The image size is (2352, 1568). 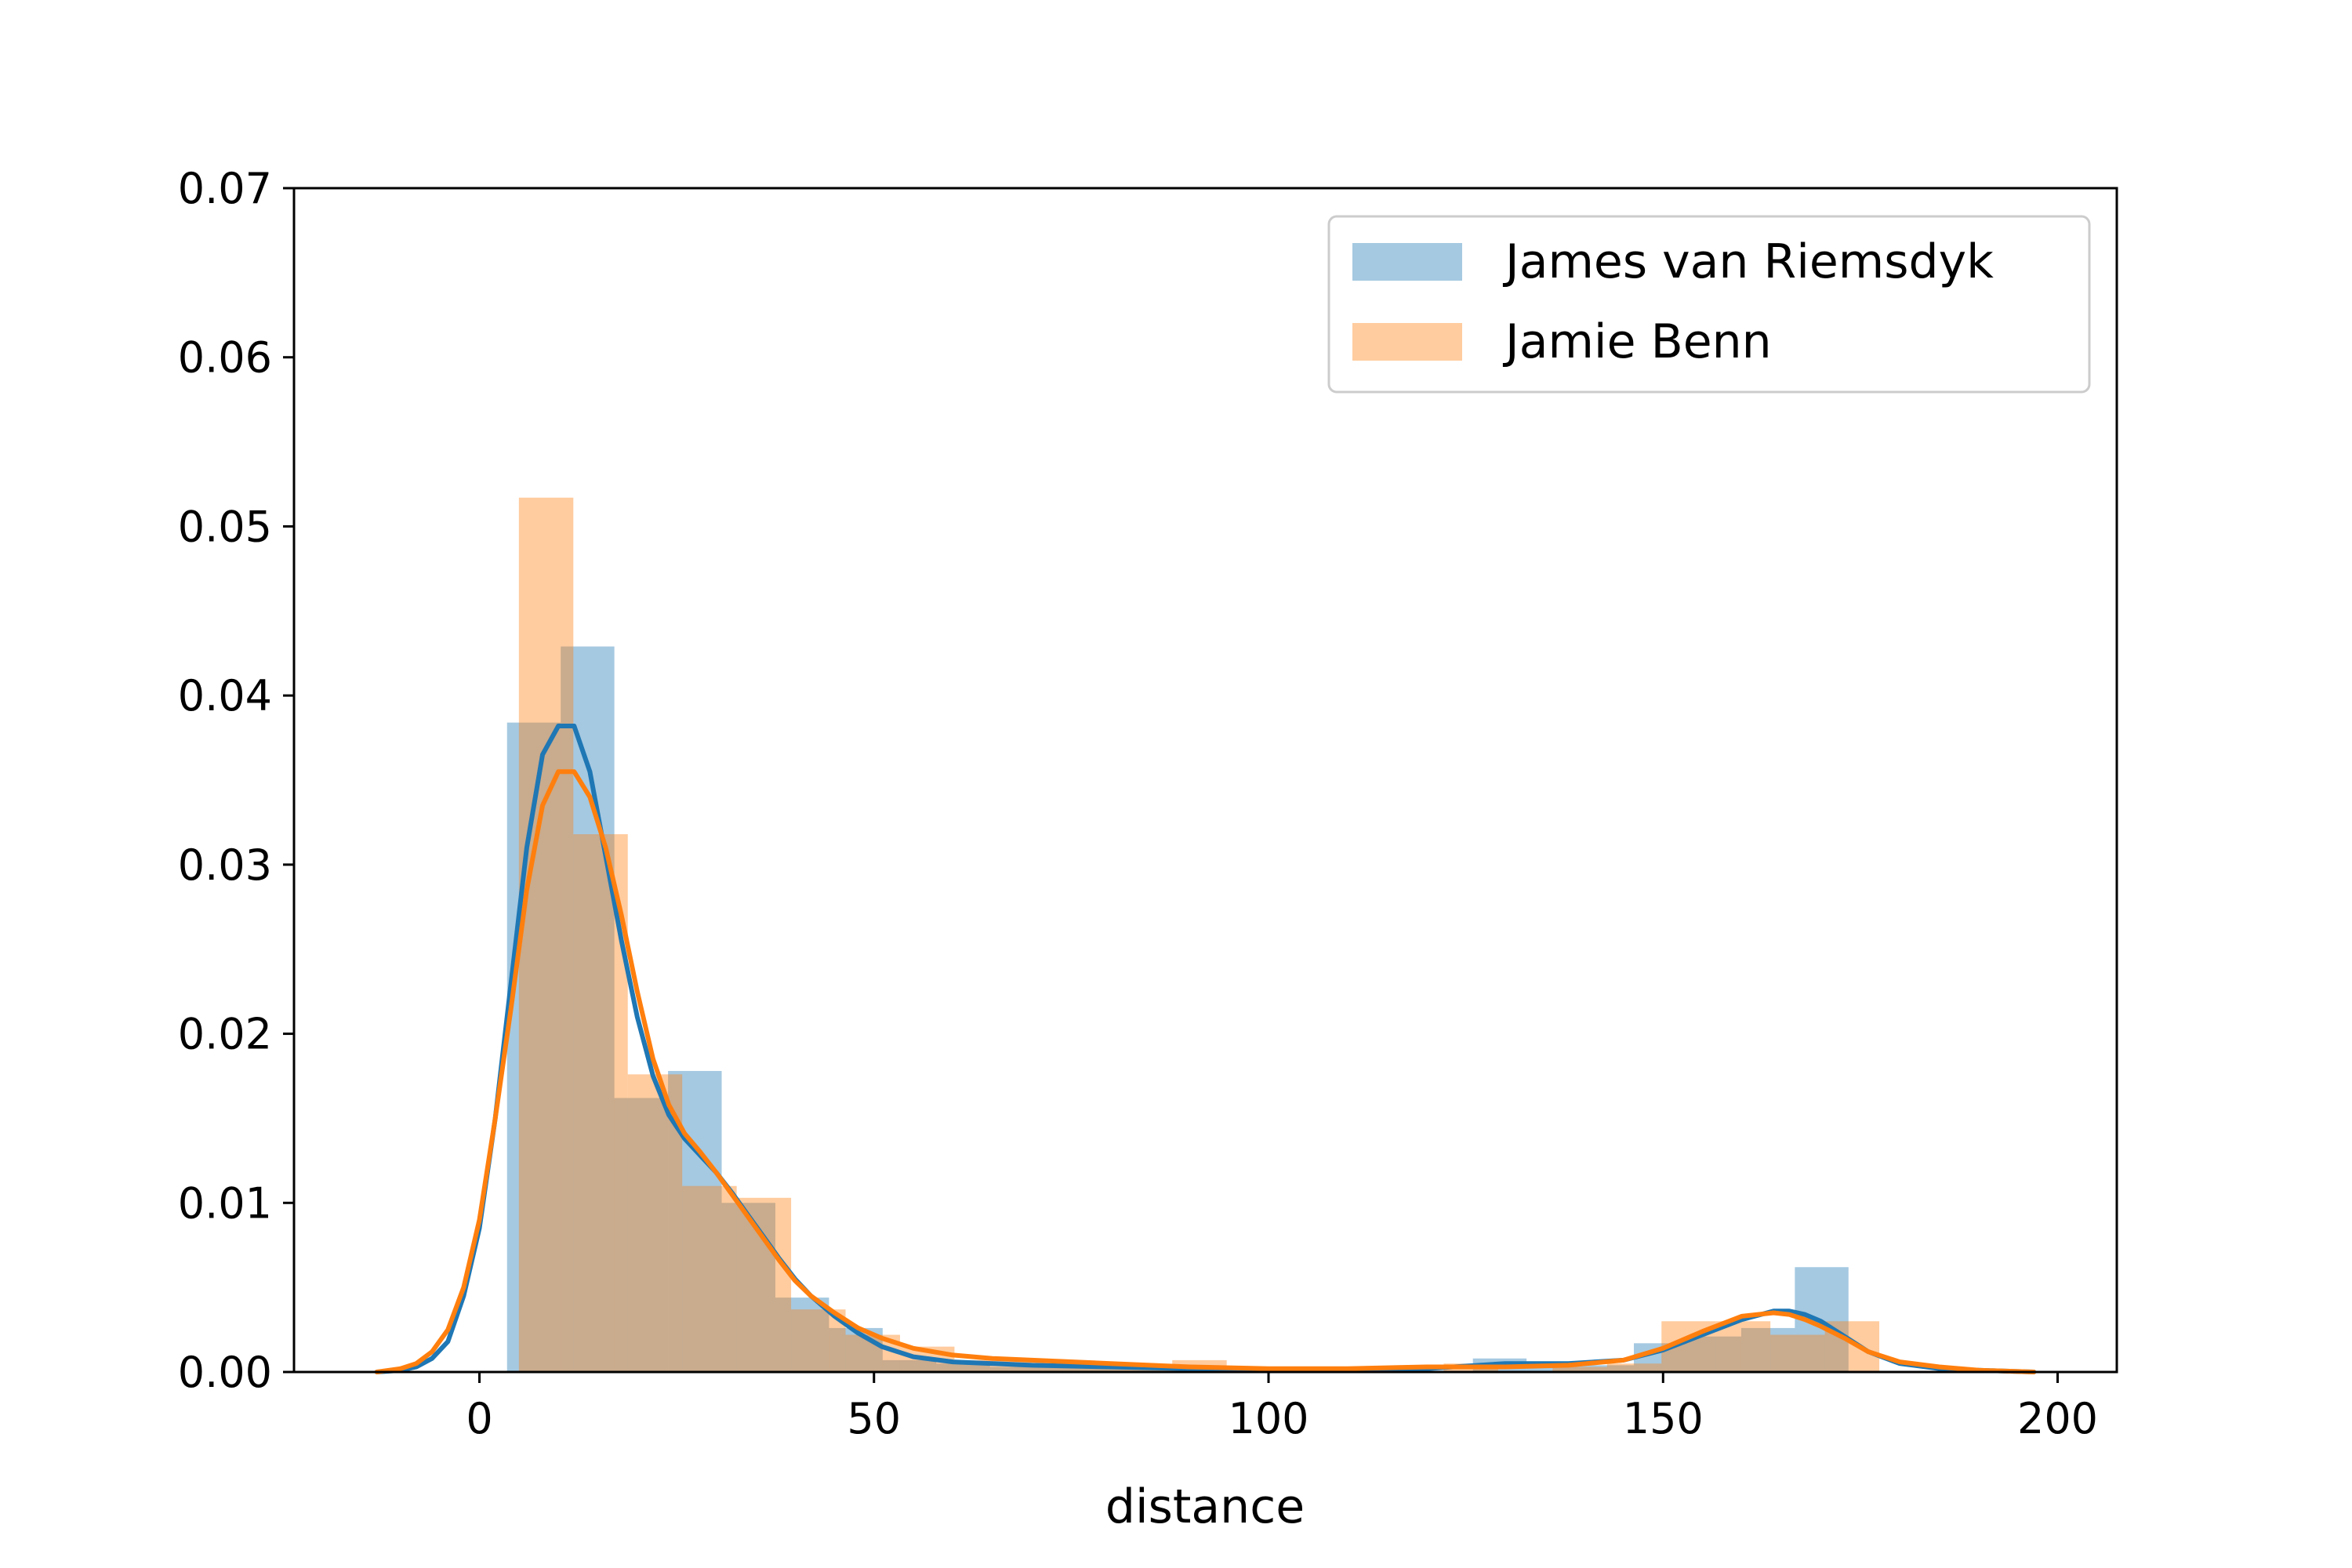 I want to click on legend-frame, so click(x=1709, y=304).